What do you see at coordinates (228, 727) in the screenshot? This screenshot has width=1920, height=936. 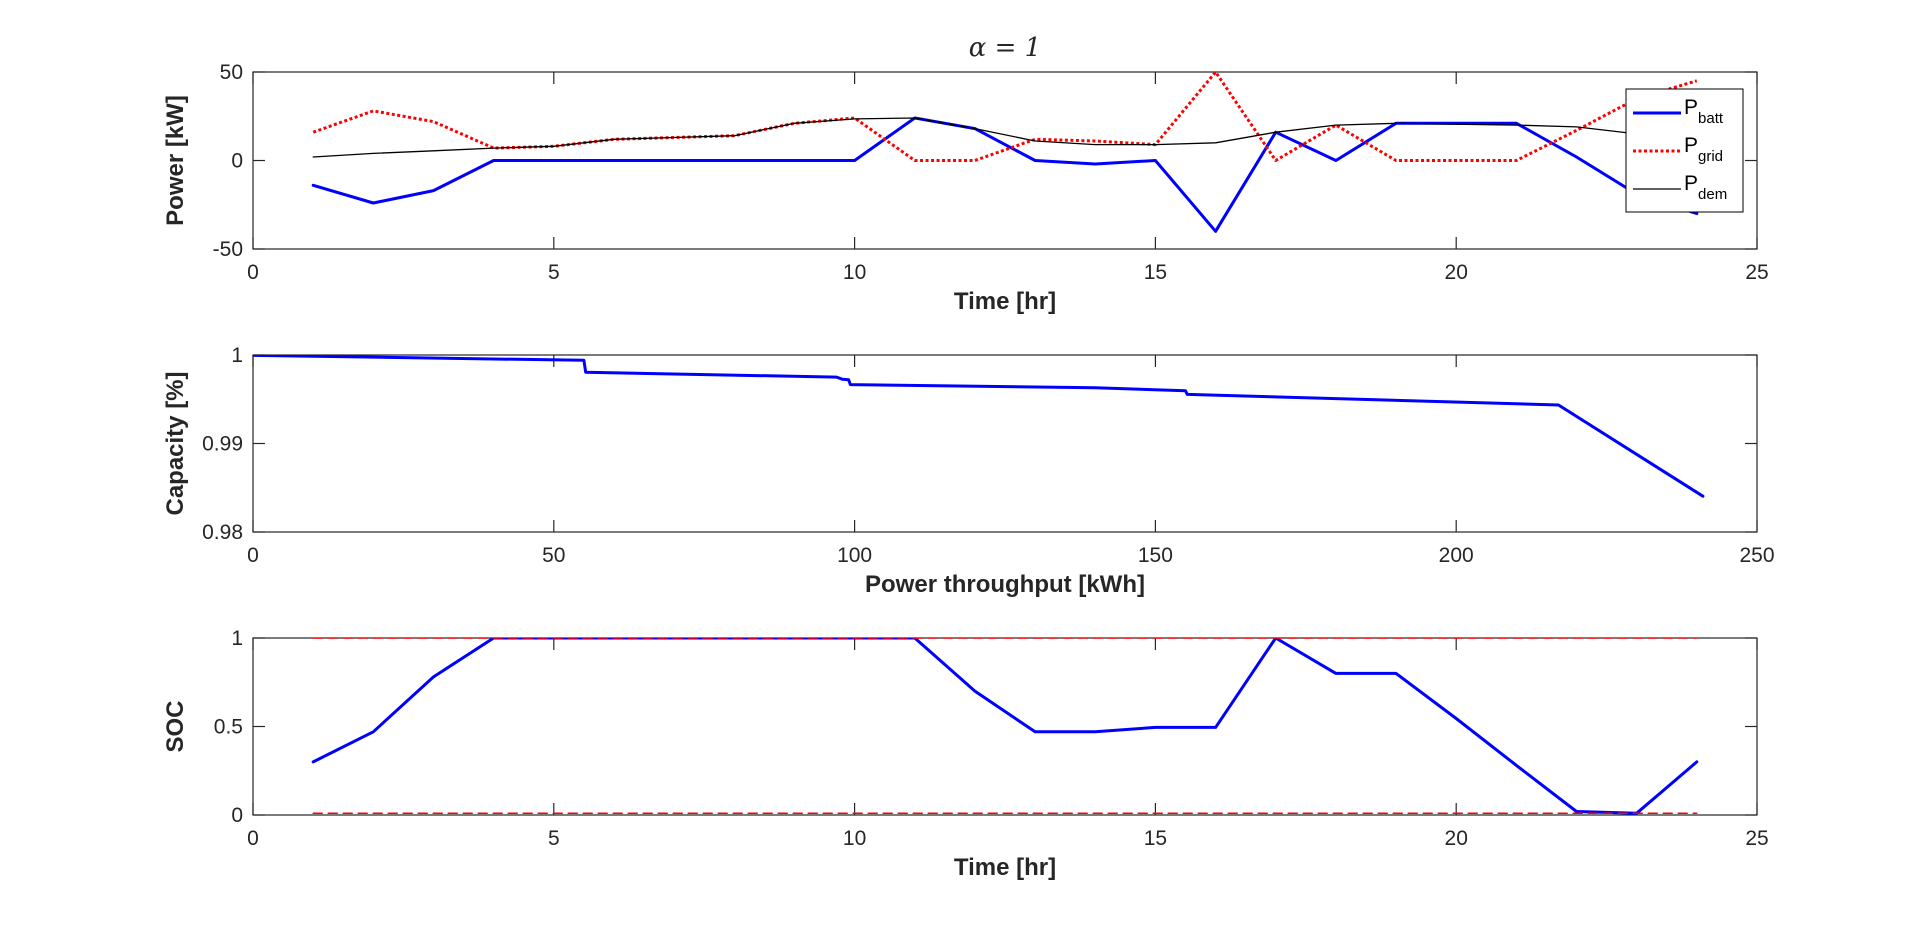 I see `y-tick-label: 0.5` at bounding box center [228, 727].